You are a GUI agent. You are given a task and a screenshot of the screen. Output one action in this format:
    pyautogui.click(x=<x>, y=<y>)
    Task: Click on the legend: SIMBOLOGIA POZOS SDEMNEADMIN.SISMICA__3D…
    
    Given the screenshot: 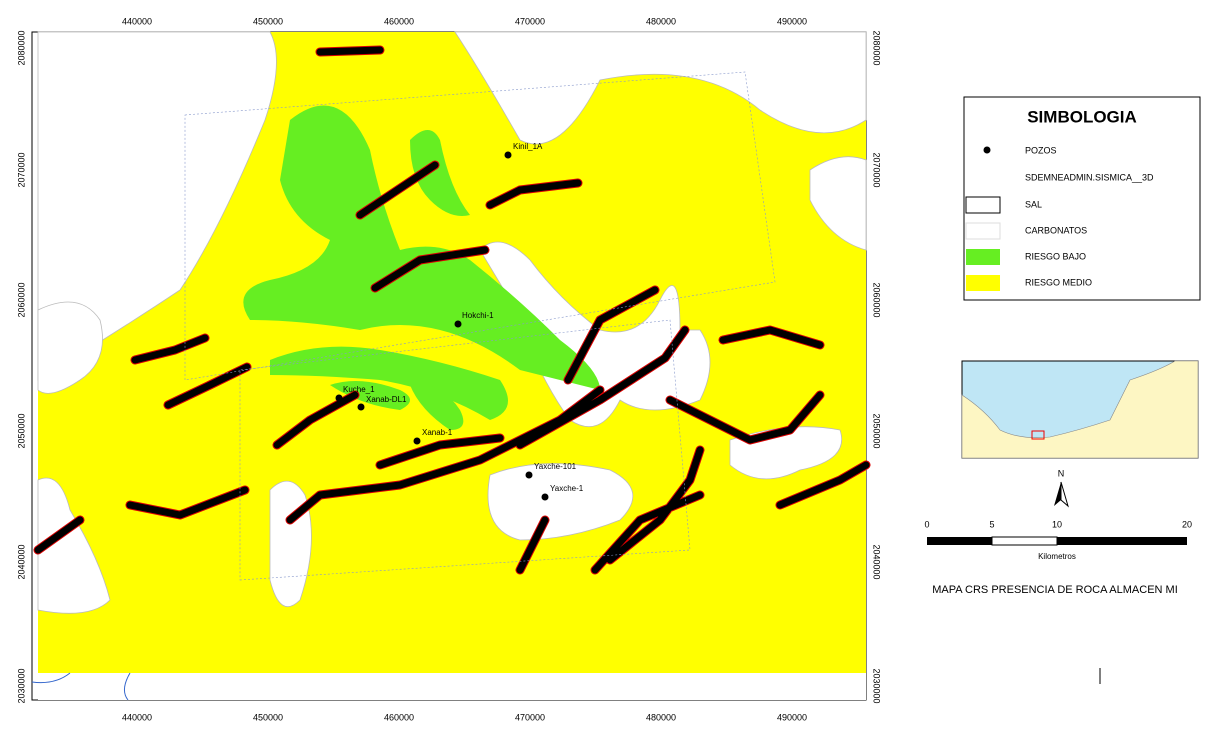 What is the action you would take?
    pyautogui.click(x=1082, y=198)
    